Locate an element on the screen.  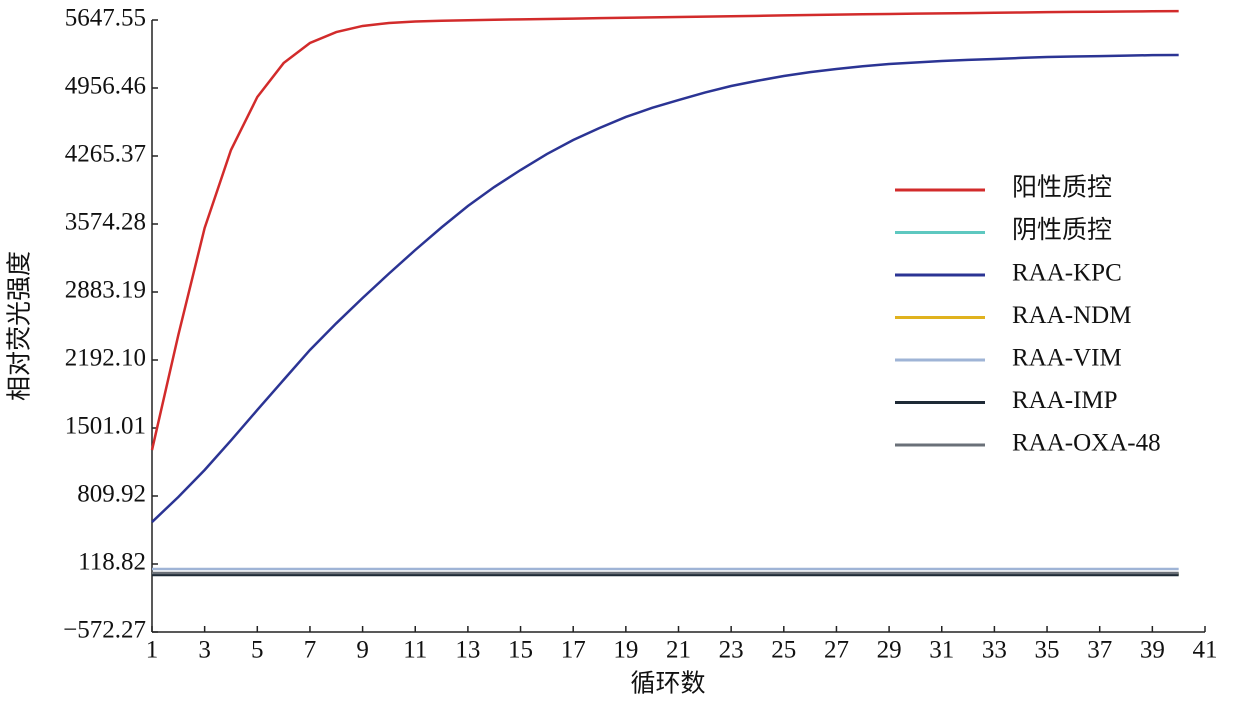
x-tick-label: 19 is located at coordinates (625, 650).